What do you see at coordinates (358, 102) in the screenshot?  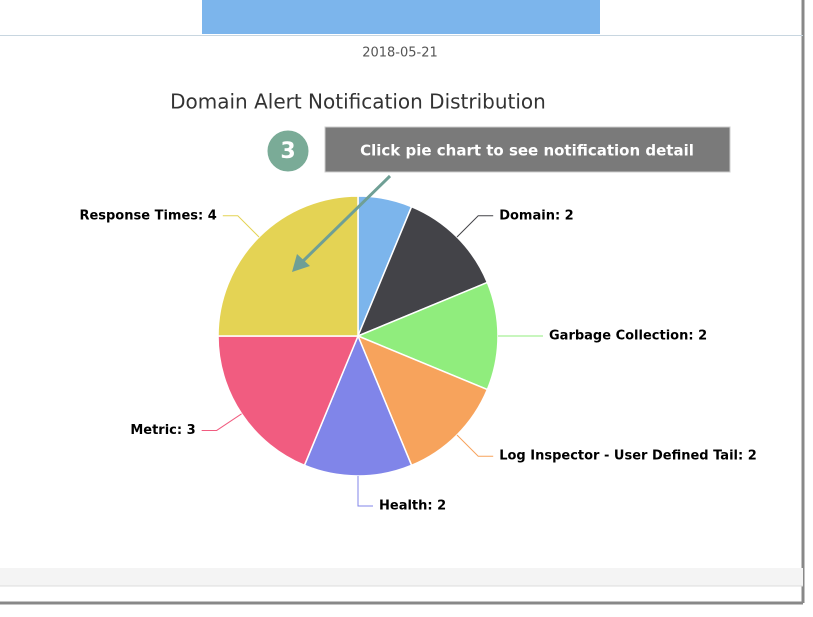 I see `chart-title: Domain Alert Notification Distribution` at bounding box center [358, 102].